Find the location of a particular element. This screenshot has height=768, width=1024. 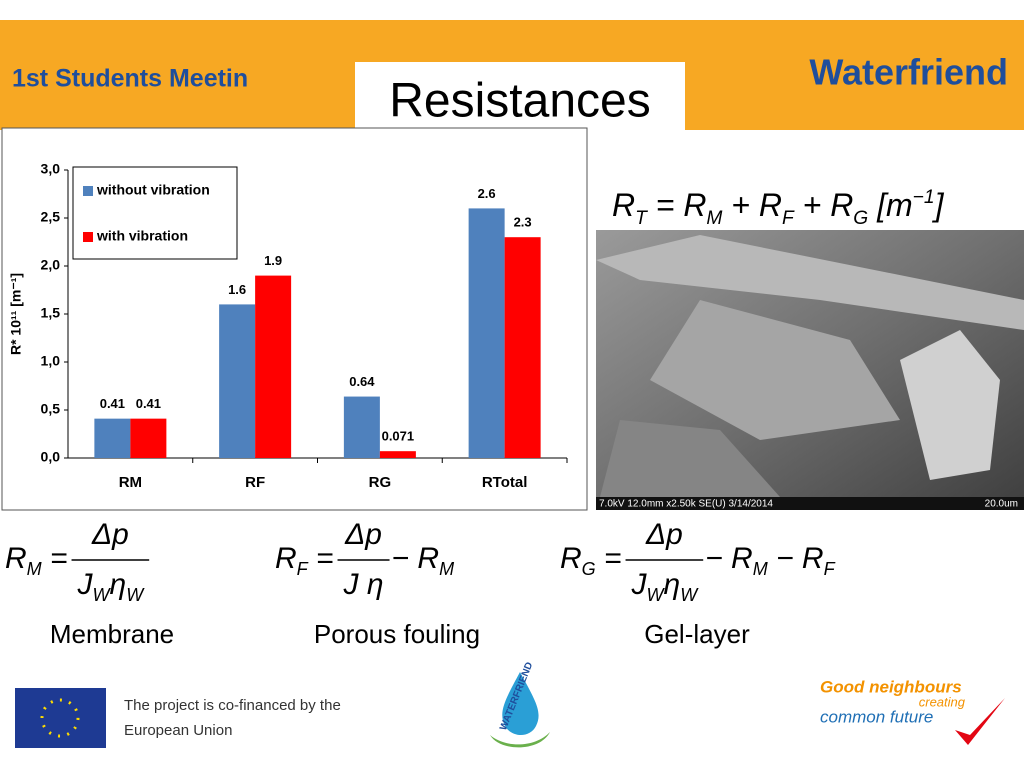

waterfriend-logo is located at coordinates (520, 710).